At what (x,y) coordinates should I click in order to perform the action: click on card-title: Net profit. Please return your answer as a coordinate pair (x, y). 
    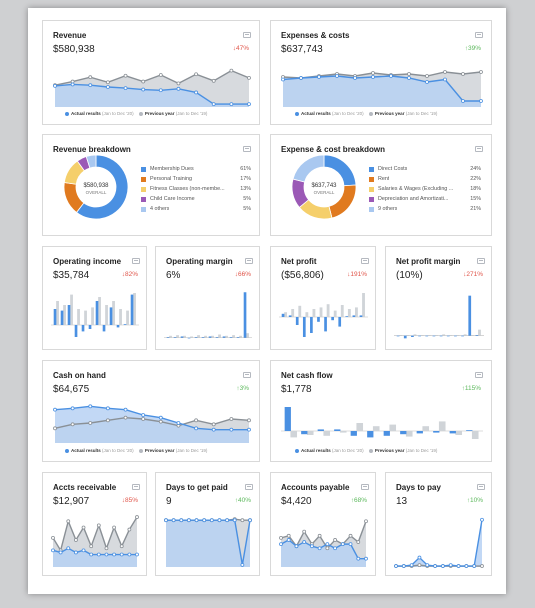
    Looking at the image, I should click on (299, 261).